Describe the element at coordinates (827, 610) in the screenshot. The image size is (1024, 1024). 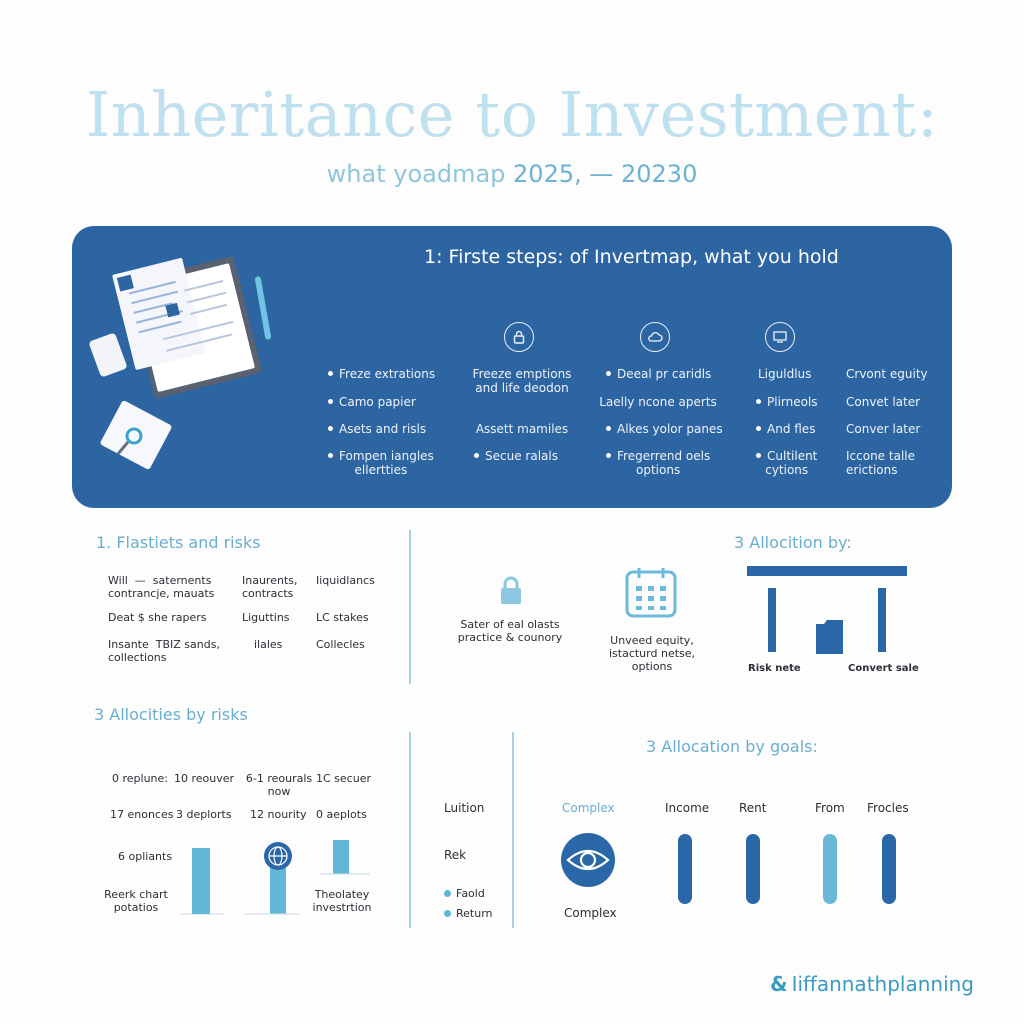
I see `allocation-bar-diagram` at that location.